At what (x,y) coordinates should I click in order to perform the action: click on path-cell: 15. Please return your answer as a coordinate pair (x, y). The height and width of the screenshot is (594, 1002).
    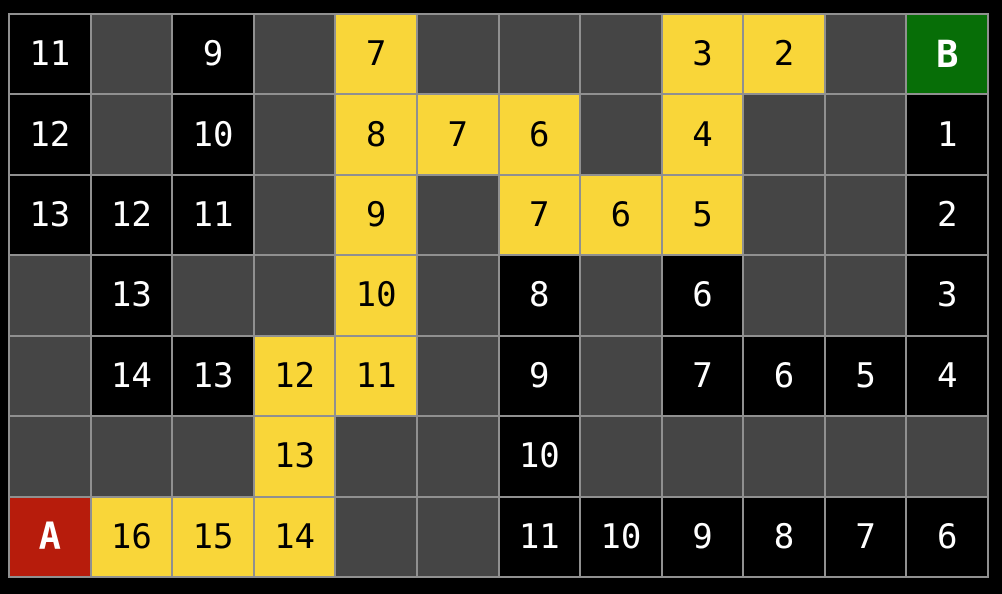
    Looking at the image, I should click on (213, 536).